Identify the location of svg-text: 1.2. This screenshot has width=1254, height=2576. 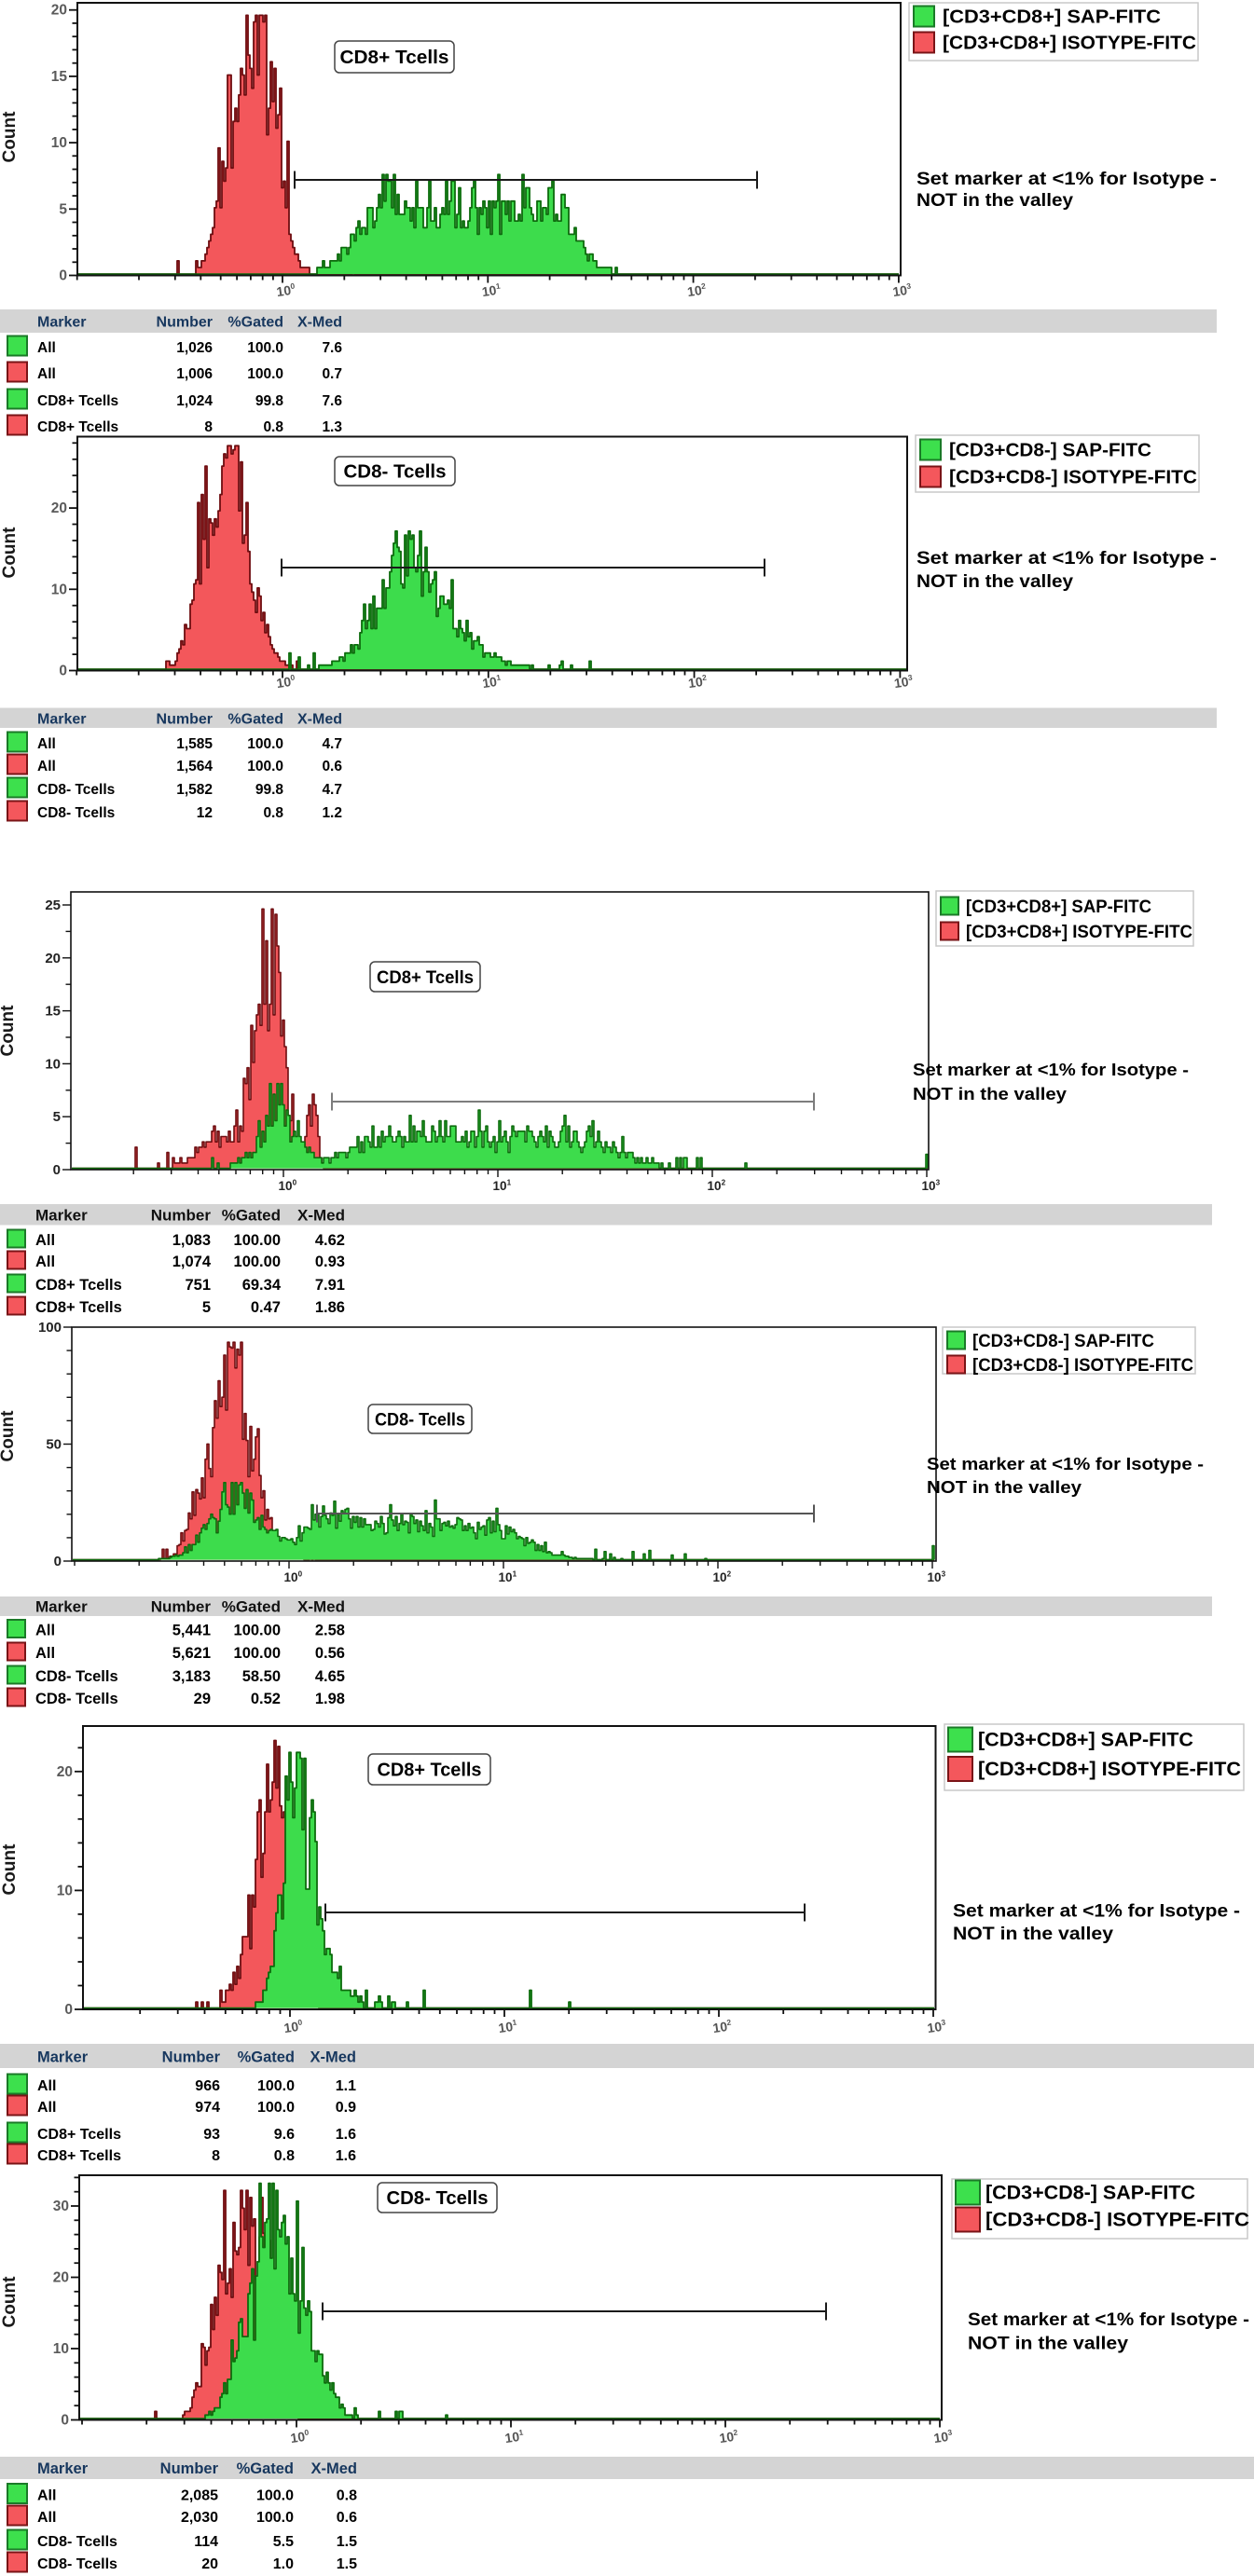
(332, 813).